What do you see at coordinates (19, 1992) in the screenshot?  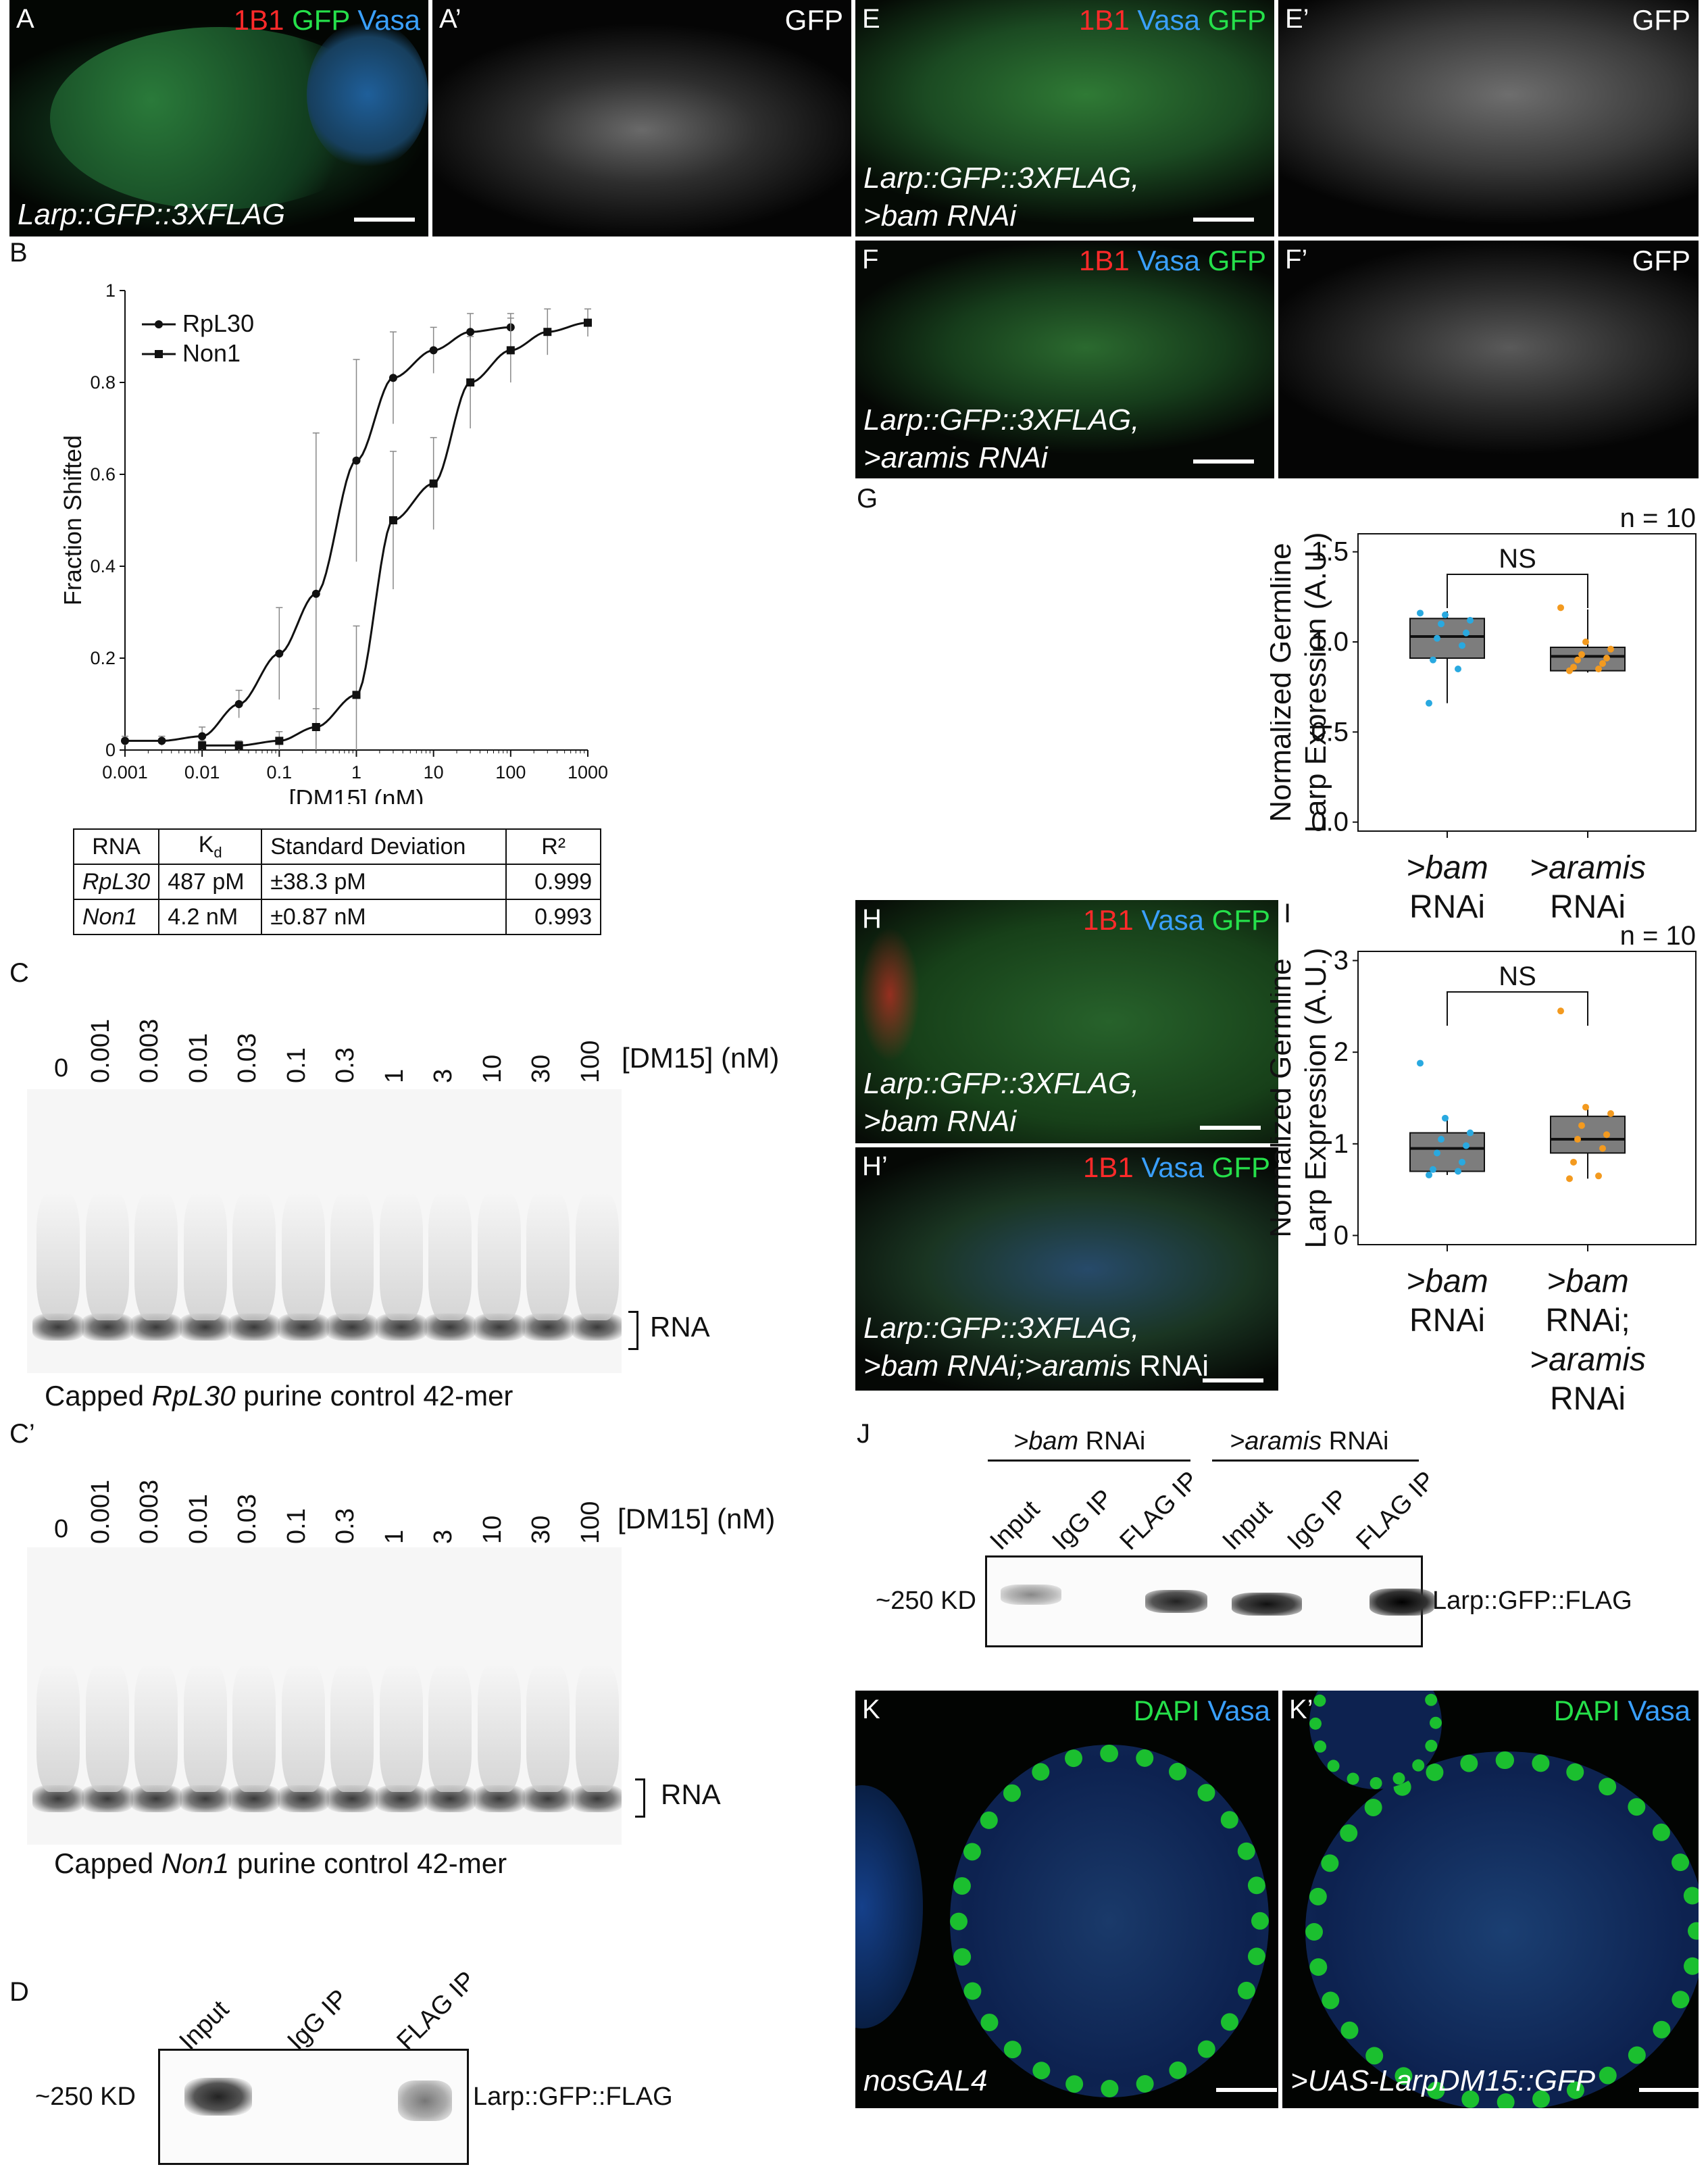 I see `panel-letter-D: D` at bounding box center [19, 1992].